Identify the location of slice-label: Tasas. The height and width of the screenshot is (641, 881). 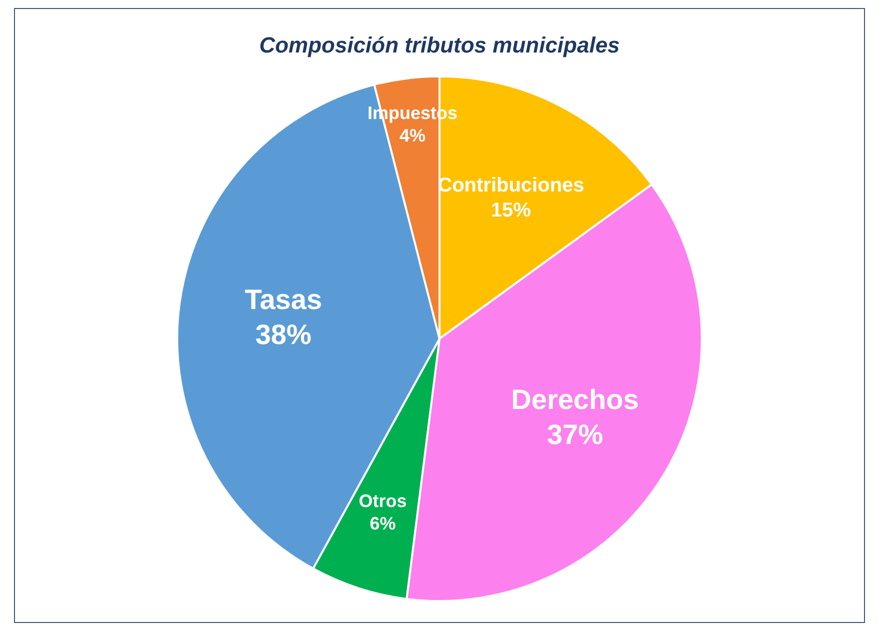
(283, 300).